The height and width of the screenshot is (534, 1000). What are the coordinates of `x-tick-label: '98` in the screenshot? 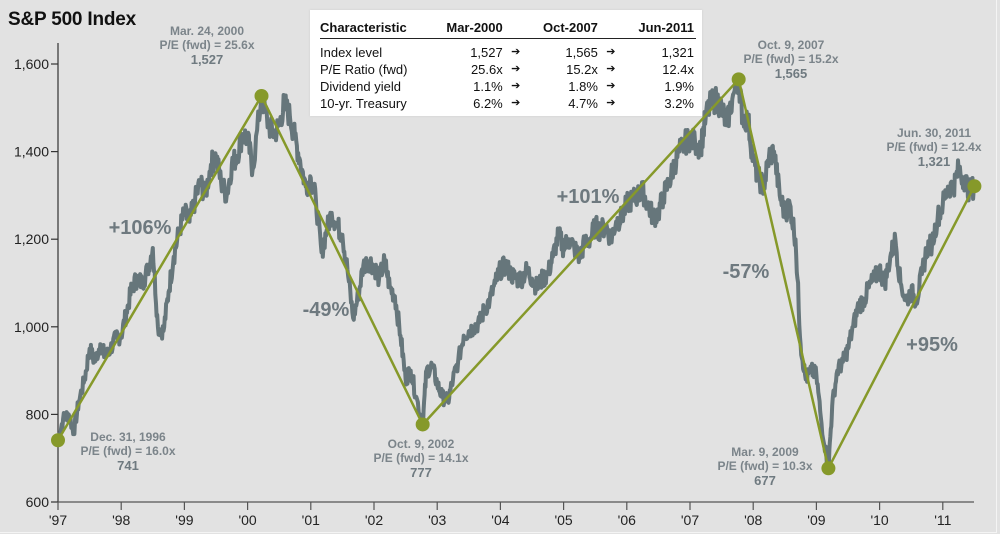 It's located at (121, 520).